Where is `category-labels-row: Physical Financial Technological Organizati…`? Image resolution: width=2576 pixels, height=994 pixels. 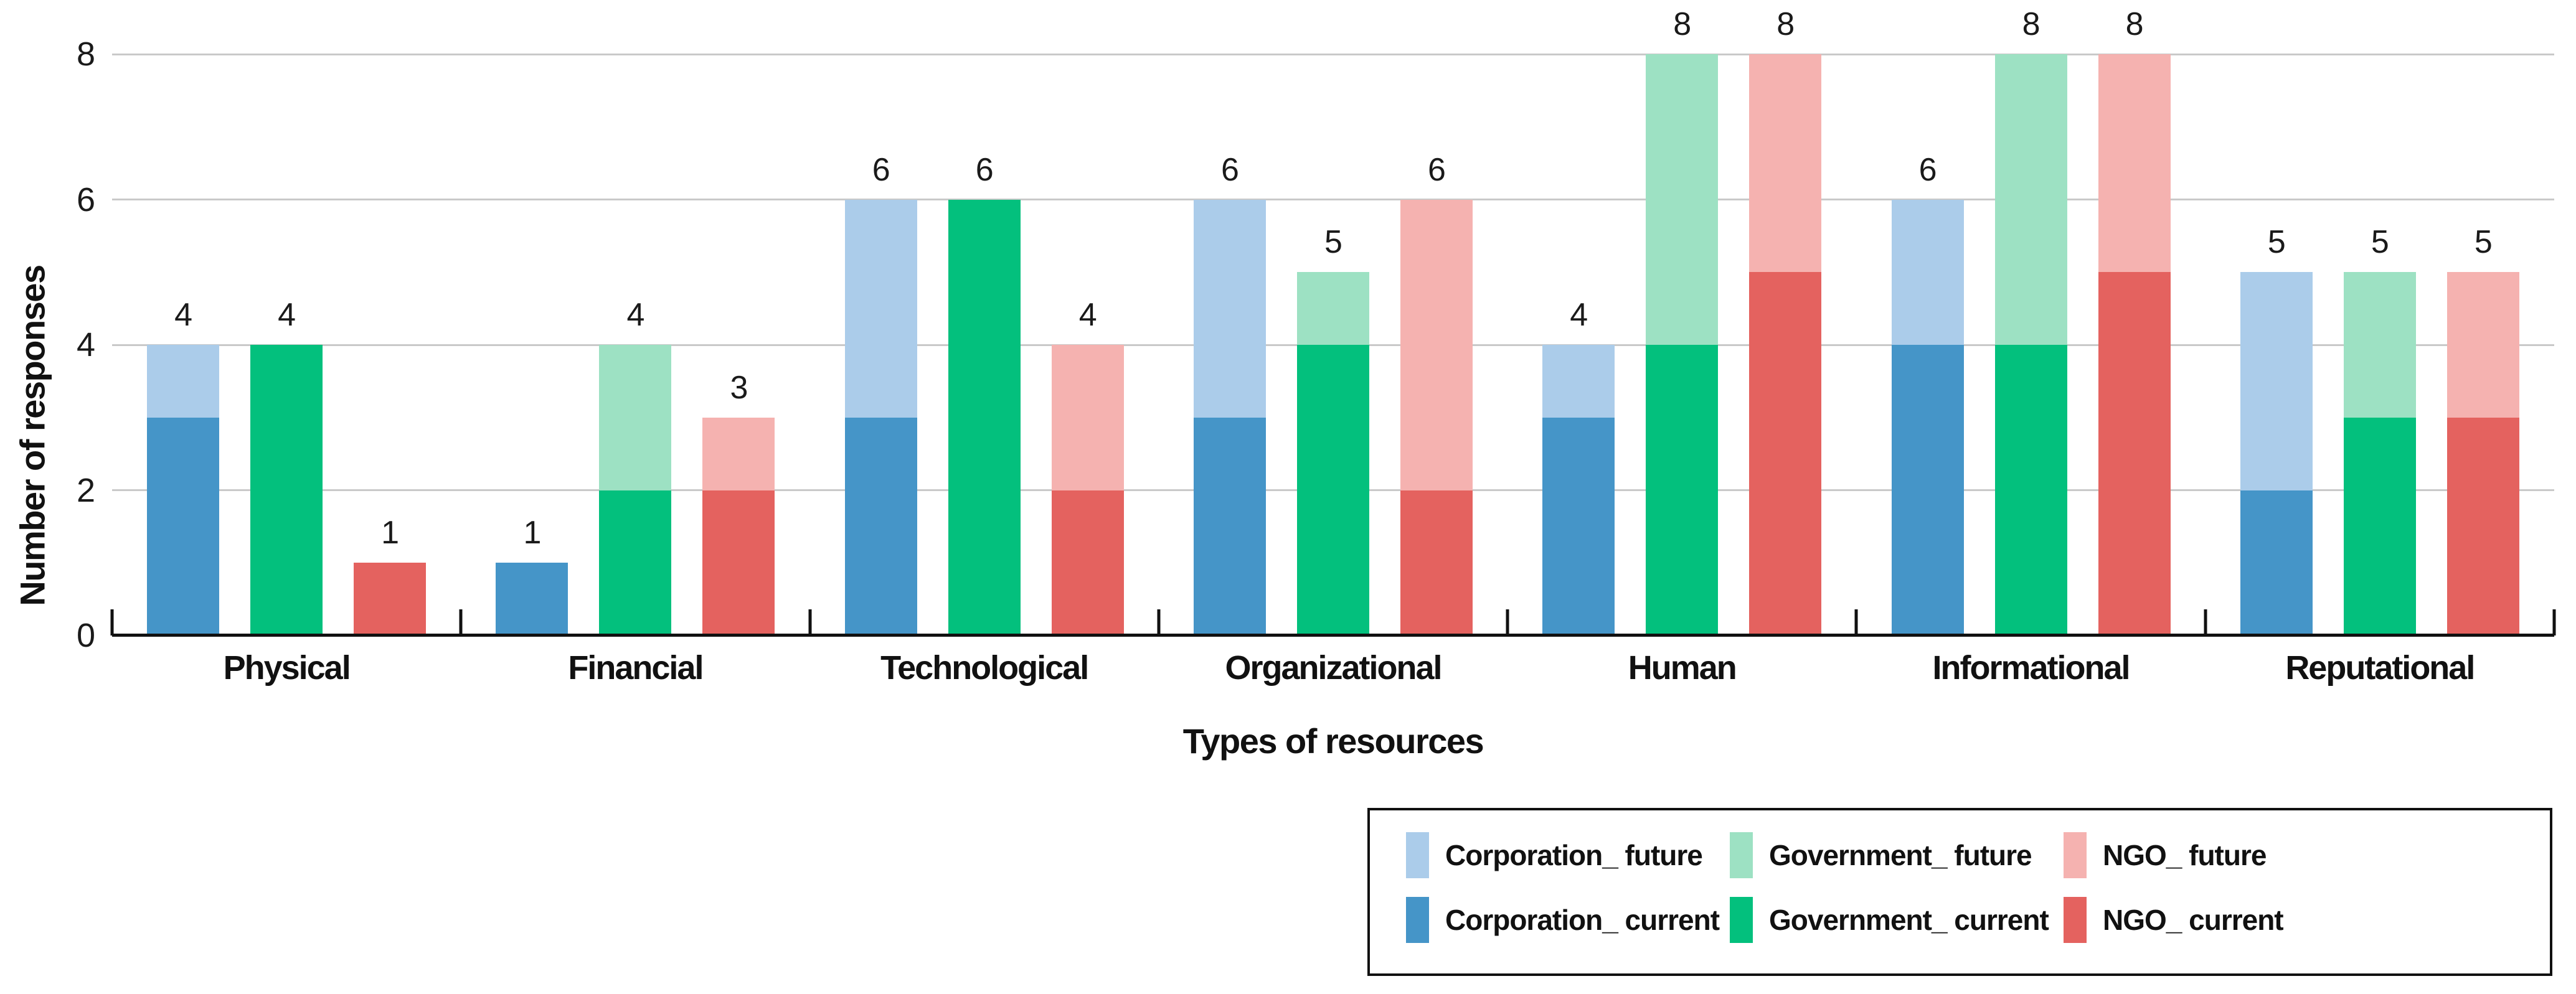 category-labels-row: Physical Financial Technological Organizati… is located at coordinates (1333, 668).